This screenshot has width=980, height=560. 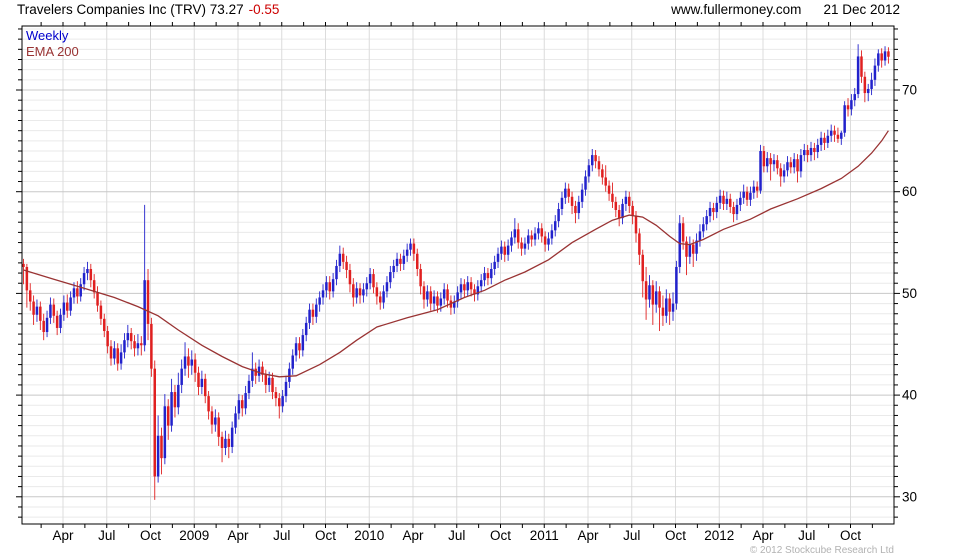 What do you see at coordinates (325, 535) in the screenshot?
I see `x-axis-label: Oct` at bounding box center [325, 535].